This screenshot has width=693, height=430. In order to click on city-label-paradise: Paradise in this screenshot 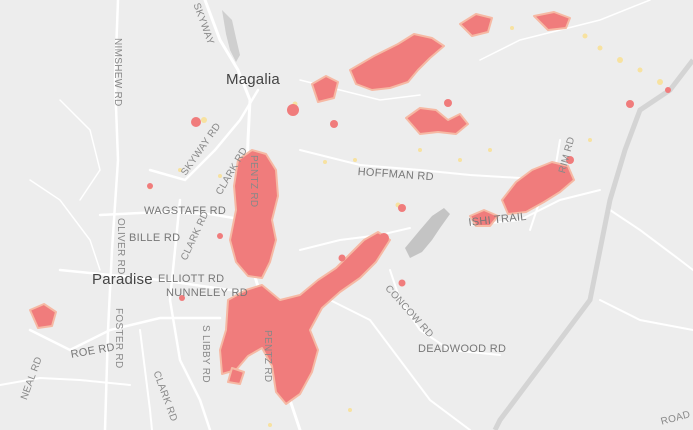, I will do `click(122, 279)`.